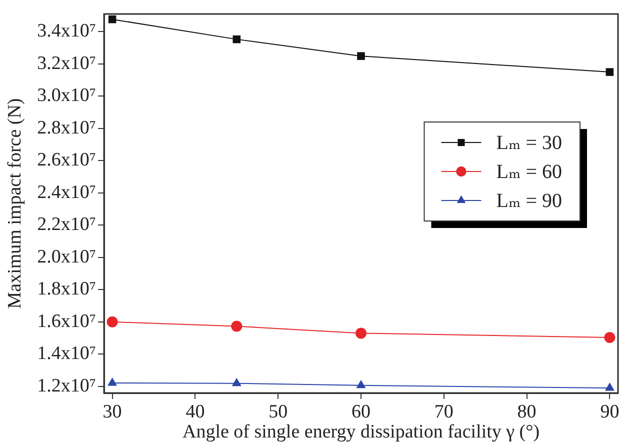  What do you see at coordinates (66, 63) in the screenshot?
I see `y-tick-label: 3.2x10⁷` at bounding box center [66, 63].